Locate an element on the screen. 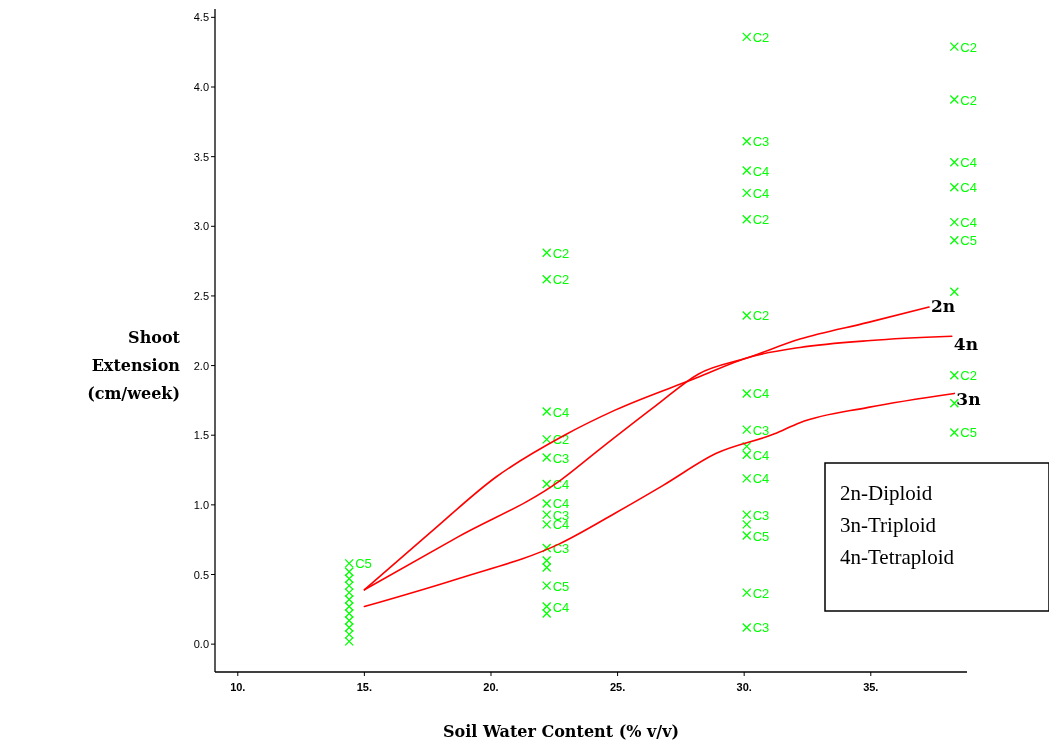  y-tick-label: 3.0 is located at coordinates (201, 226).